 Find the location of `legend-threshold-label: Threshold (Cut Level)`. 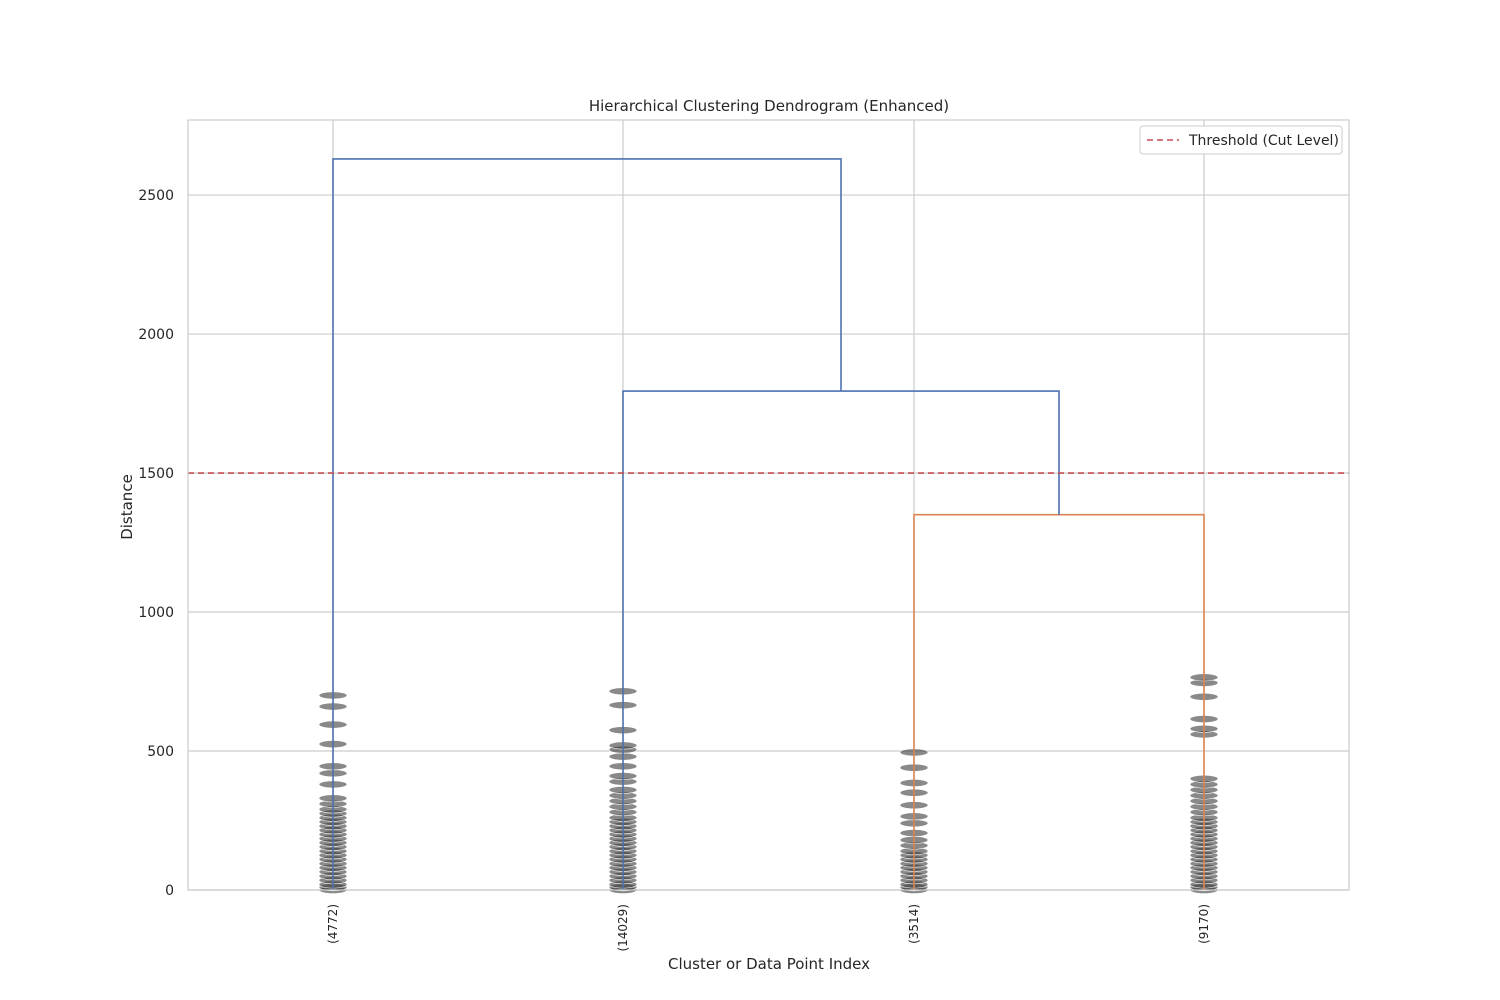

legend-threshold-label: Threshold (Cut Level) is located at coordinates (1263, 141).